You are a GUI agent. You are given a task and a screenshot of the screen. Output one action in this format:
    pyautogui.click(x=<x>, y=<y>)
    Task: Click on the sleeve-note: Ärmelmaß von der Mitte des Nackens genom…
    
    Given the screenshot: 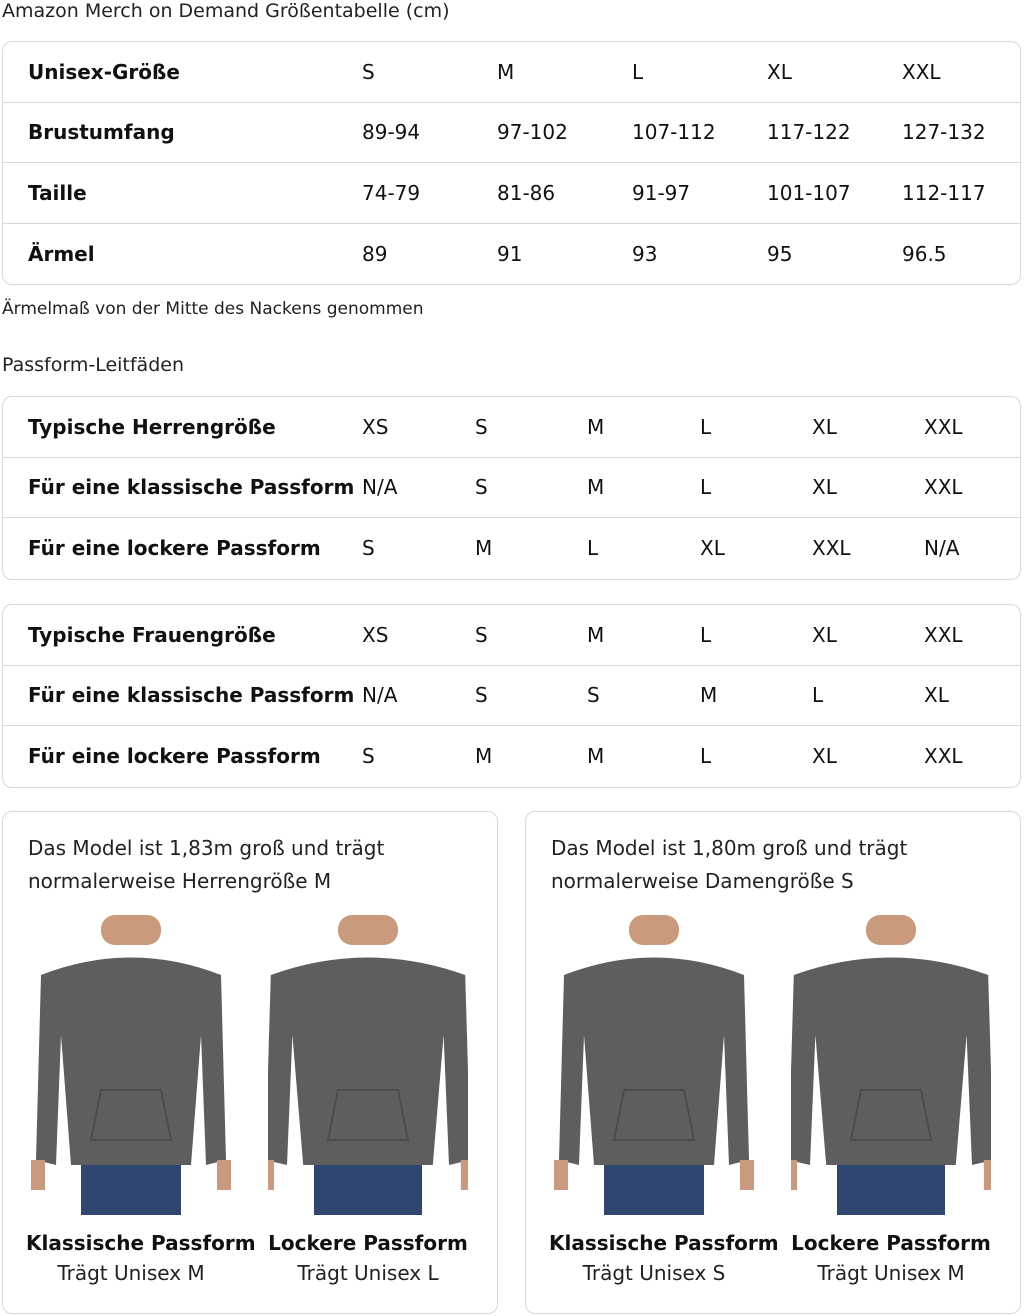 What is the action you would take?
    pyautogui.click(x=213, y=309)
    